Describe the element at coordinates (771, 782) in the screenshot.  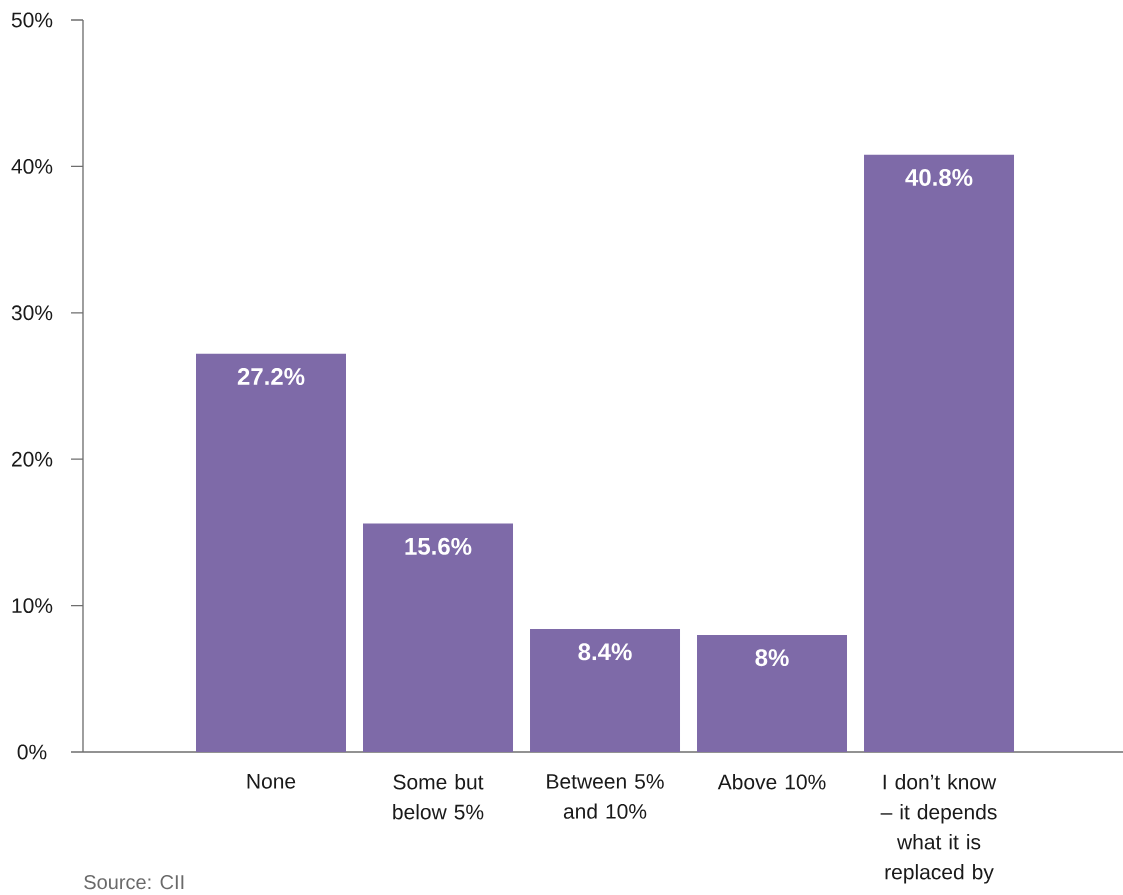
I see `x-tick-label: Above 10%` at that location.